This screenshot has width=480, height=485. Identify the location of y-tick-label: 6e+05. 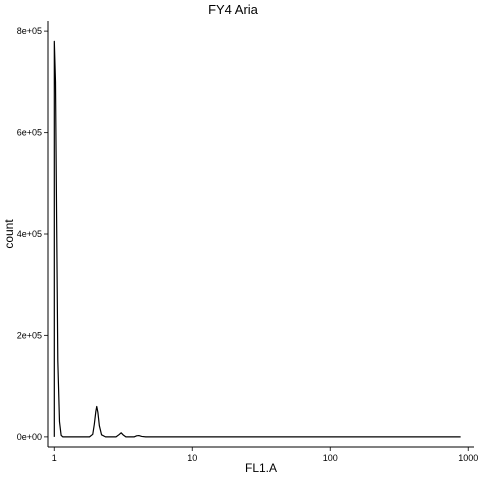
(29, 133).